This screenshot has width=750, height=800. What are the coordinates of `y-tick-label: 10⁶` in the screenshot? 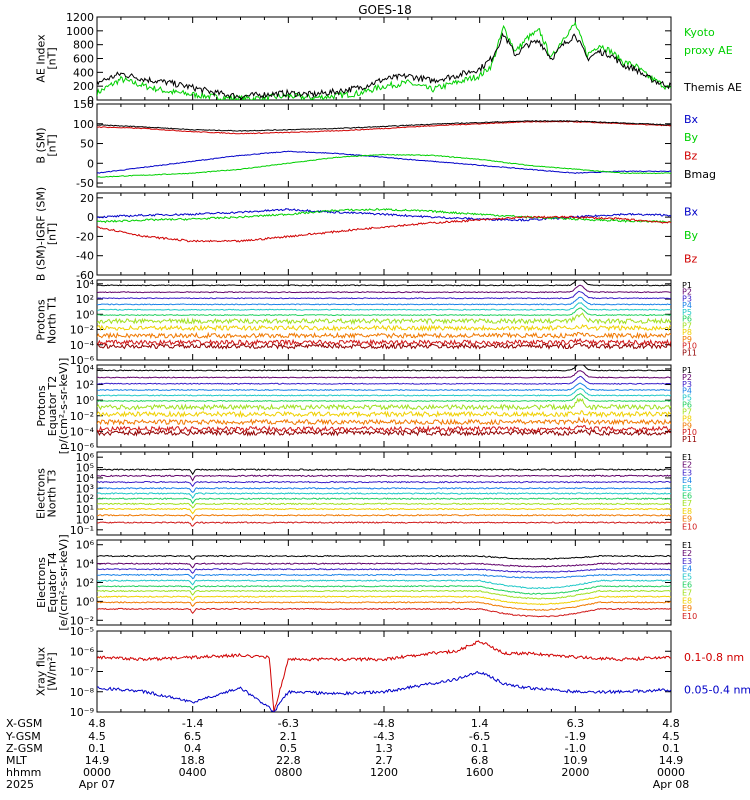 It's located at (85, 457).